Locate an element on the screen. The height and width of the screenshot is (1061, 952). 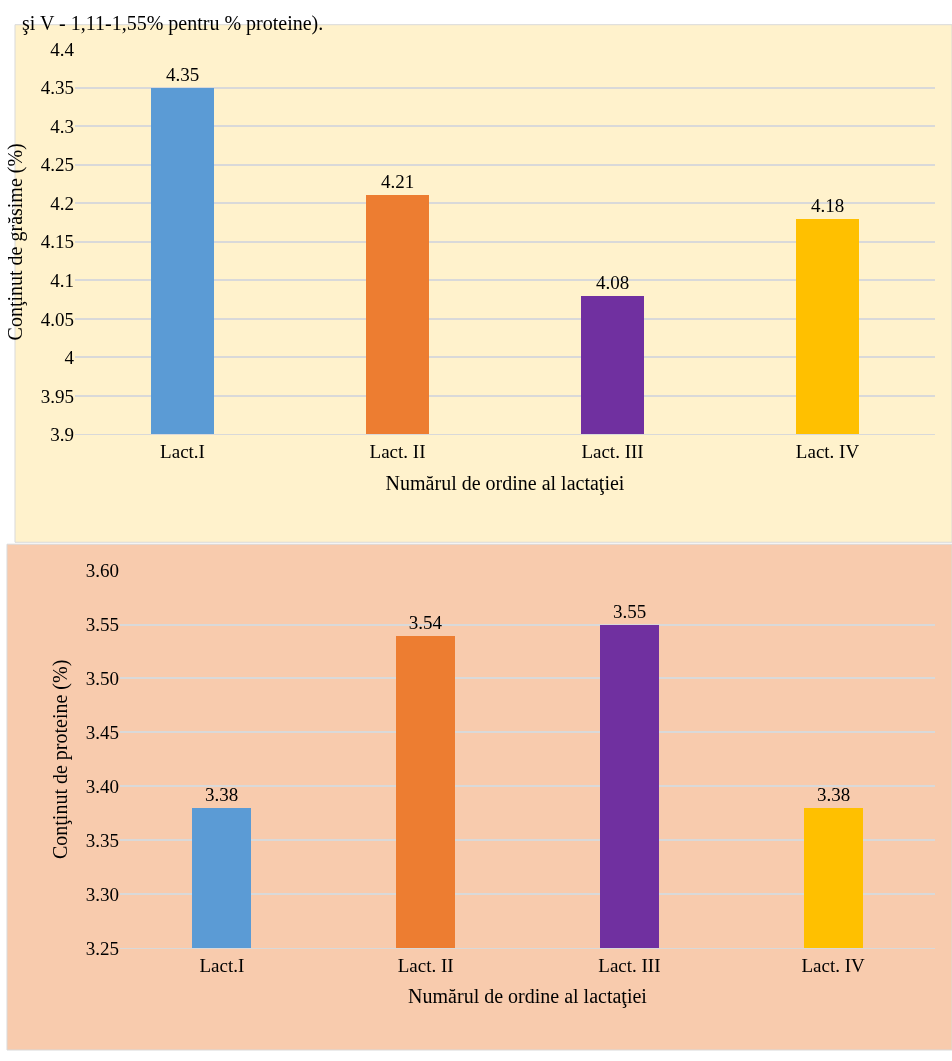
data-label: 3.54 is located at coordinates (425, 622).